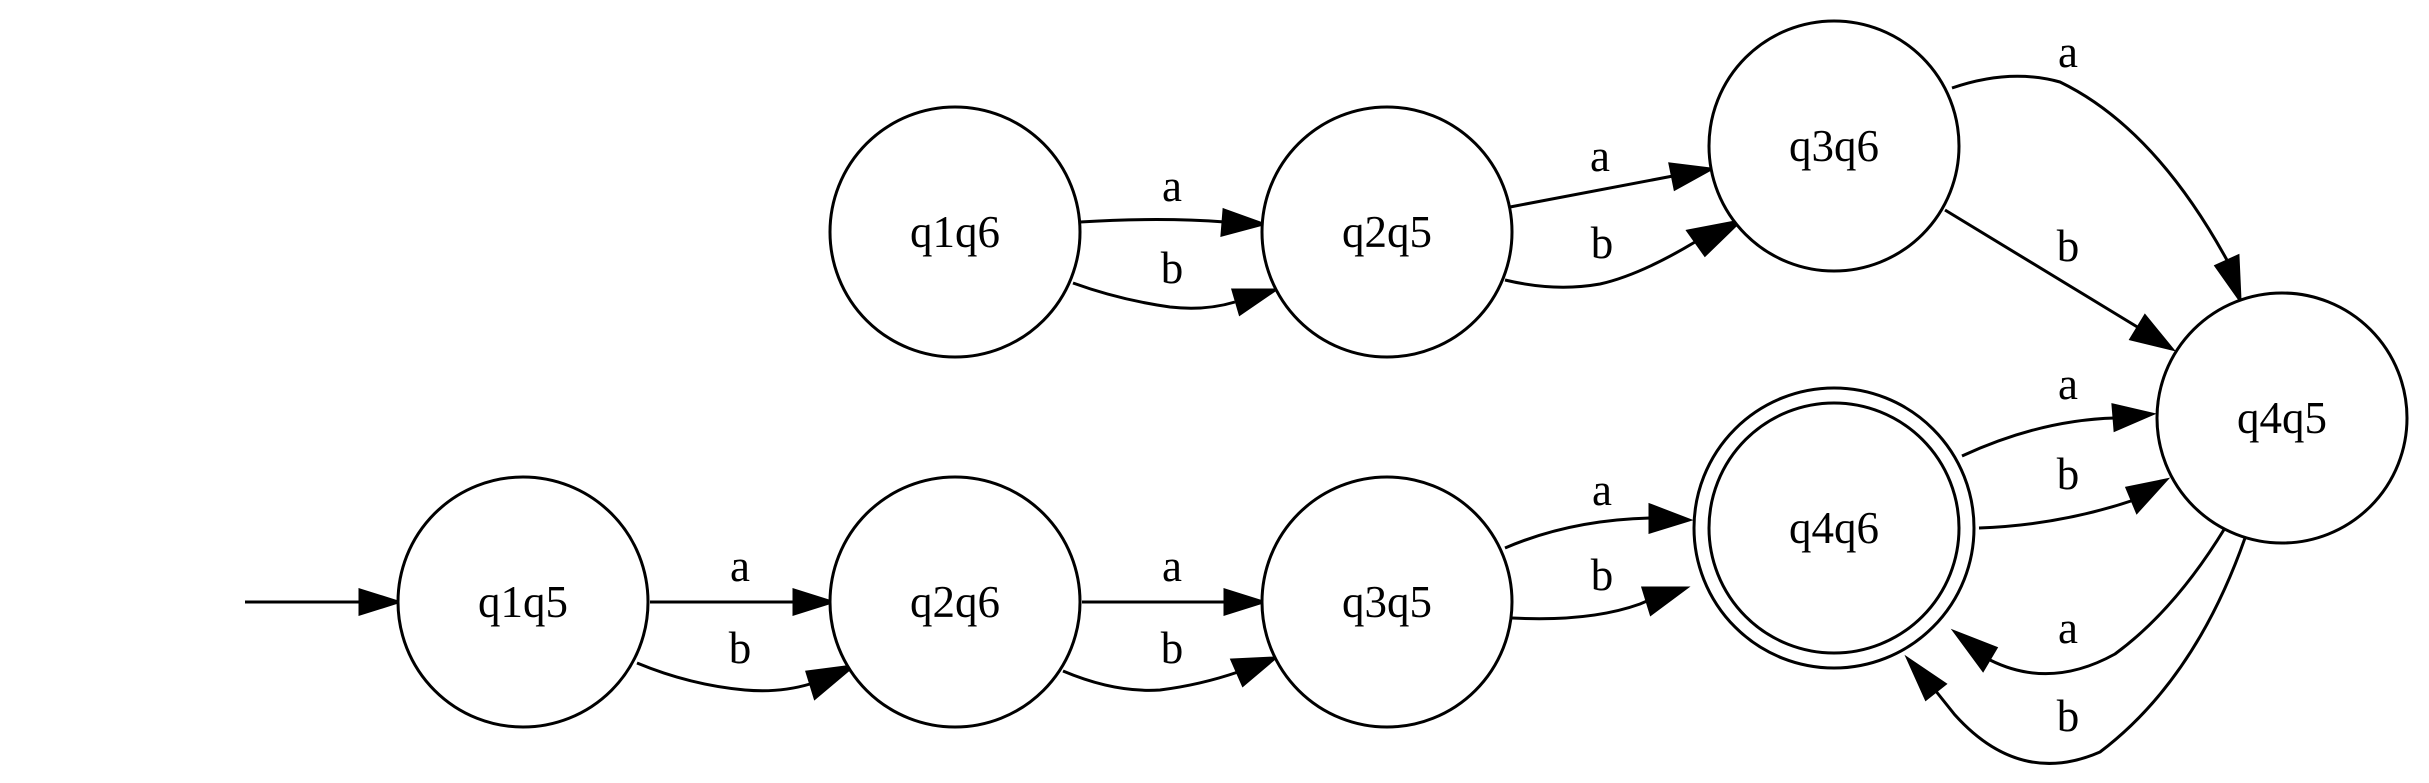  What do you see at coordinates (1601, 603) in the screenshot?
I see `edge-q3q5-q4q6-b` at bounding box center [1601, 603].